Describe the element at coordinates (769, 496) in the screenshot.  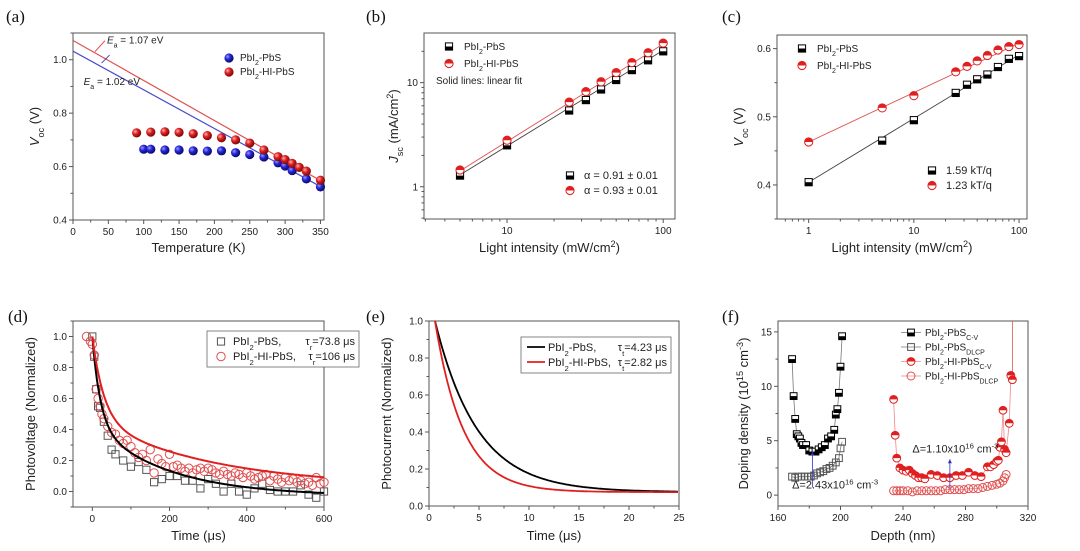
I see `y-tick-label: 0` at that location.